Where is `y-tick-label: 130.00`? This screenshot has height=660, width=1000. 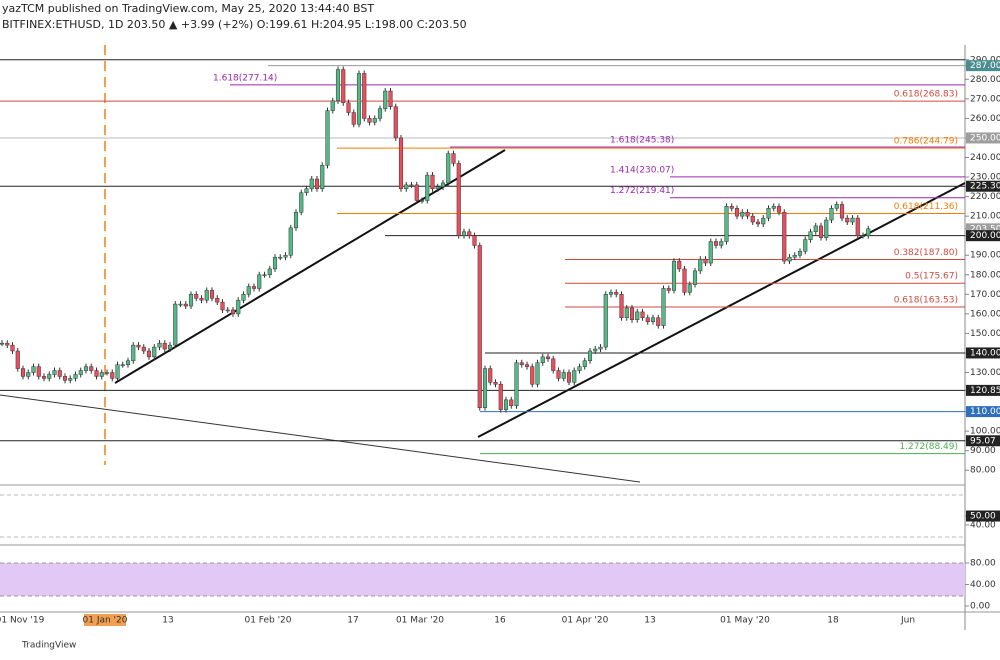
y-tick-label: 130.00 is located at coordinates (985, 373).